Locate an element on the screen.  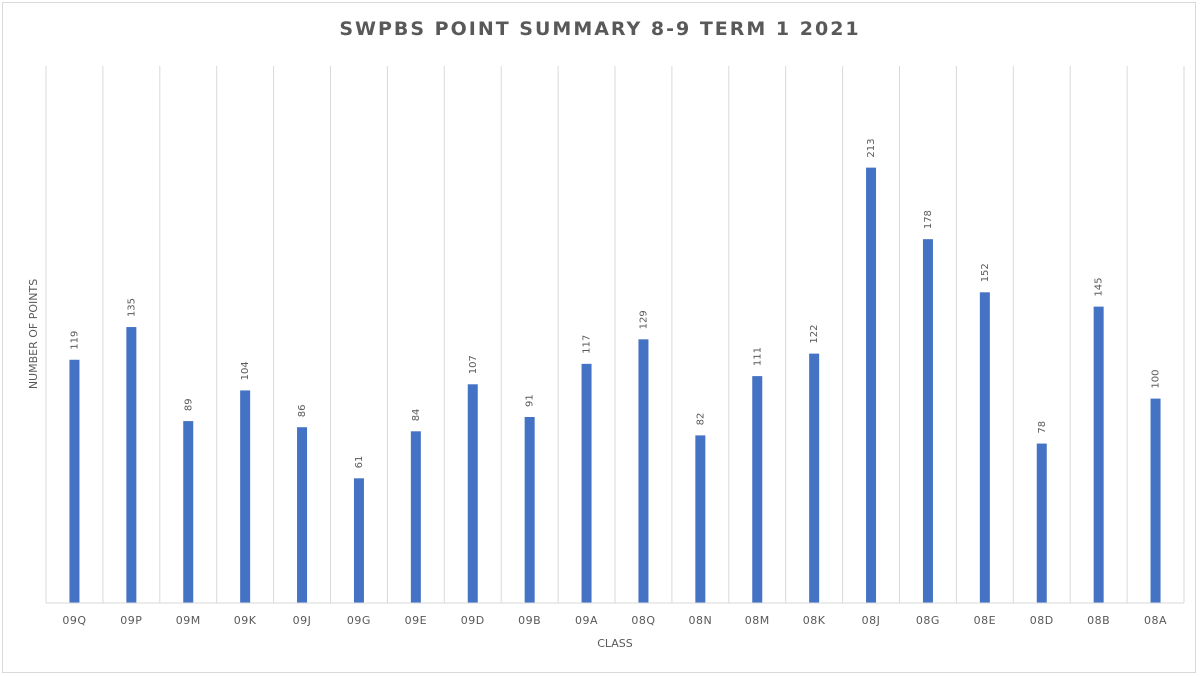
data-label-09M: 89 is located at coordinates (188, 404).